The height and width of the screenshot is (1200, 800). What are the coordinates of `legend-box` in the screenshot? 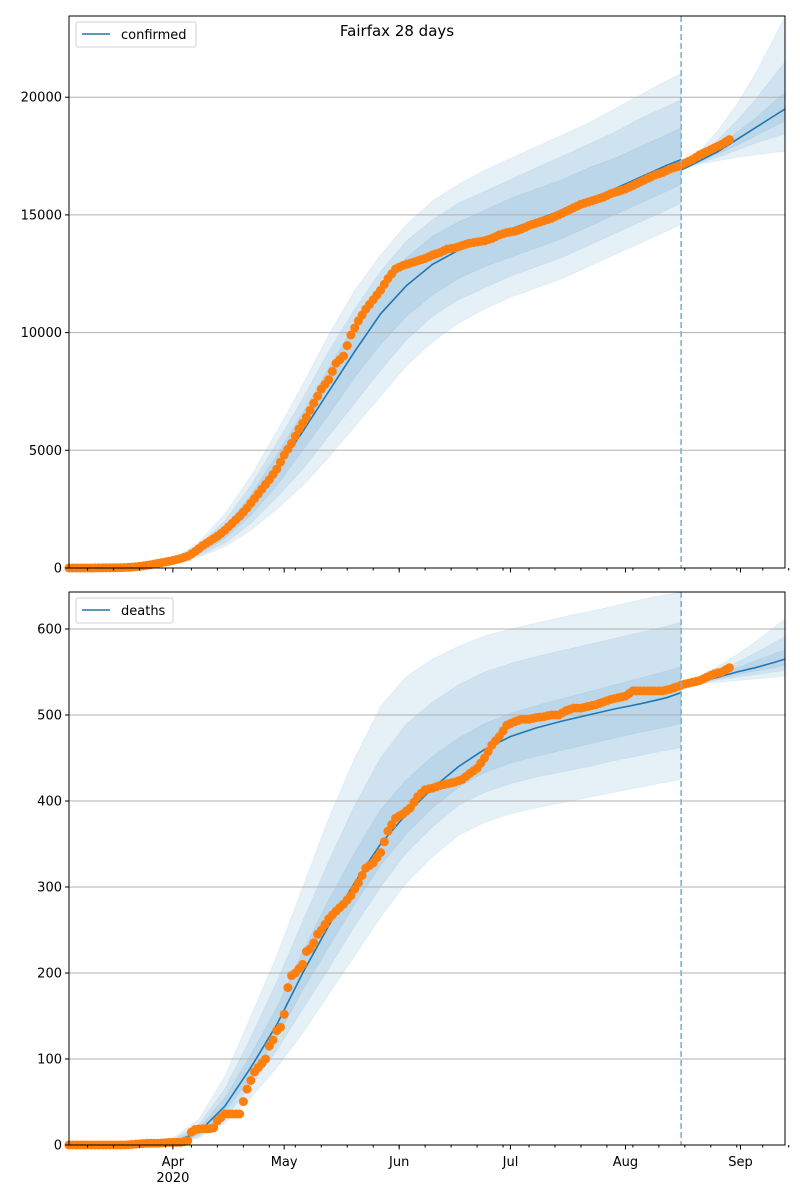 It's located at (124, 610).